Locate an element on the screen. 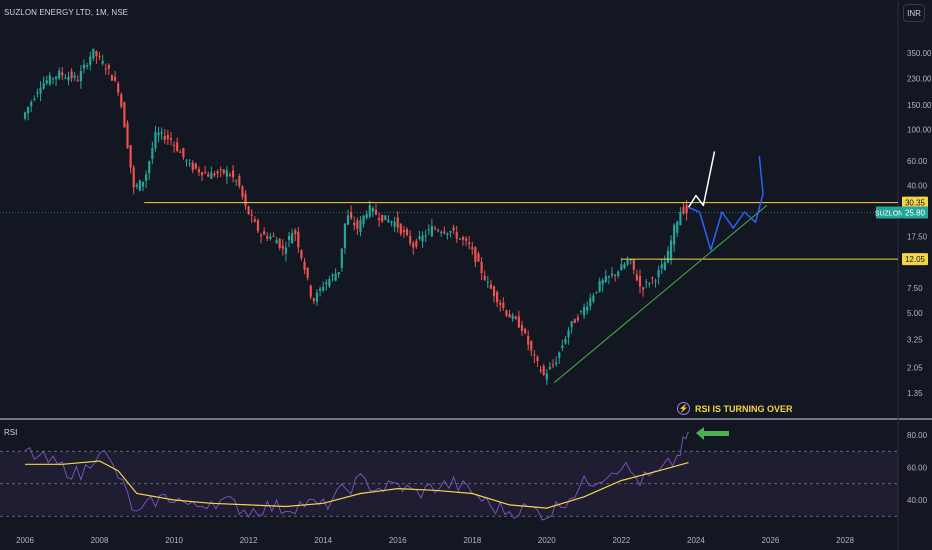 This screenshot has height=550, width=932. y-tick-label: 2.05 is located at coordinates (915, 367).